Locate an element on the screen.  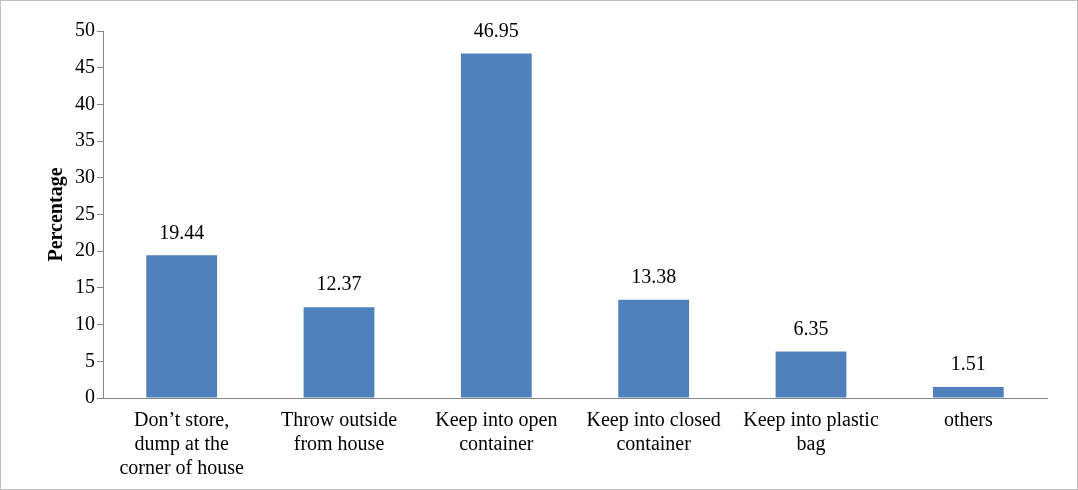
y-tick-label: 5 is located at coordinates (90, 359).